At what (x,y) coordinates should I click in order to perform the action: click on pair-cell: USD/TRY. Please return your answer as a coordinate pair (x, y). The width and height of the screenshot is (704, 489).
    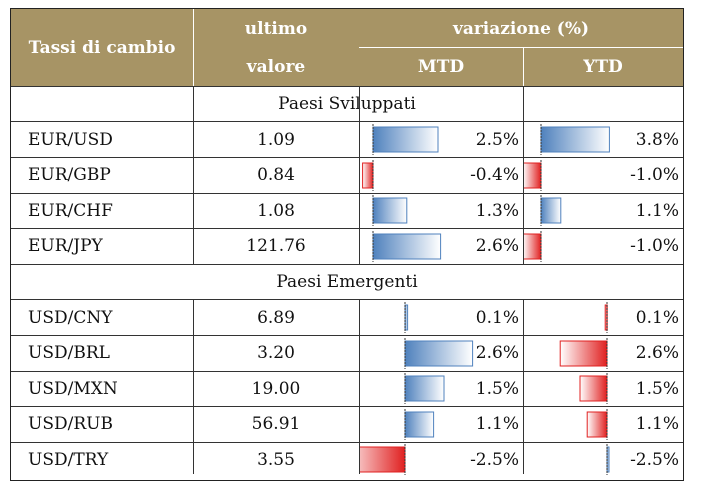
    Looking at the image, I should click on (68, 459).